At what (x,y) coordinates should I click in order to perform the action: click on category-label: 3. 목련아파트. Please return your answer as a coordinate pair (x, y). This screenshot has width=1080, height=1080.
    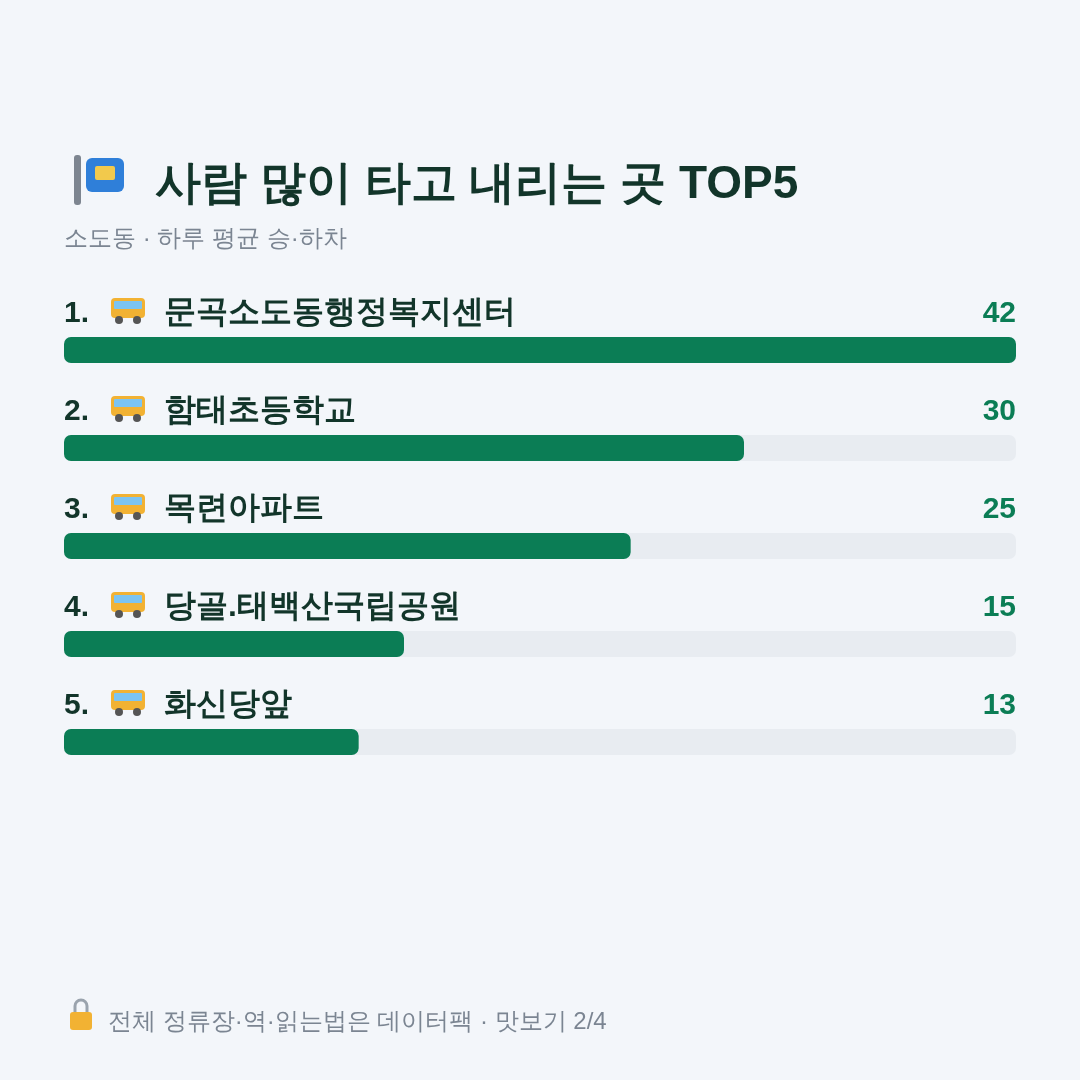
    Looking at the image, I should click on (194, 507).